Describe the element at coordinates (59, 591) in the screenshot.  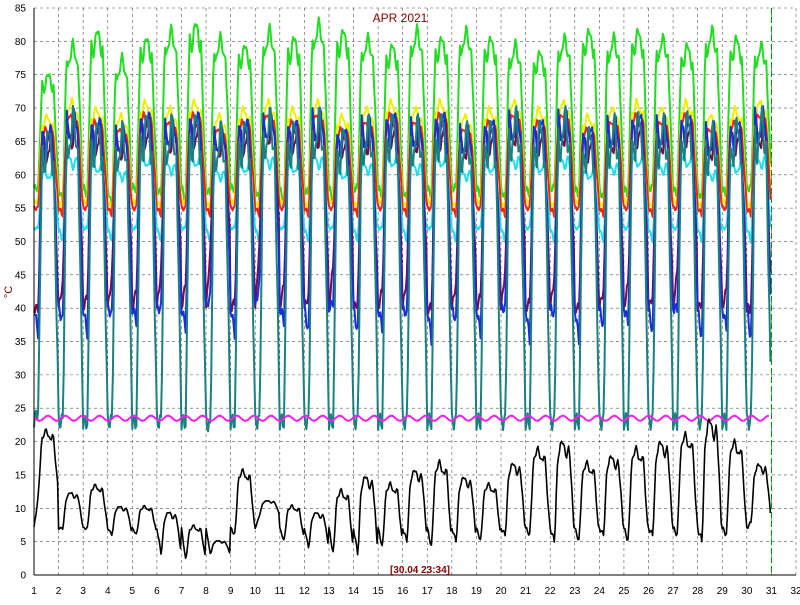
I see `x-tick-label: 2` at that location.